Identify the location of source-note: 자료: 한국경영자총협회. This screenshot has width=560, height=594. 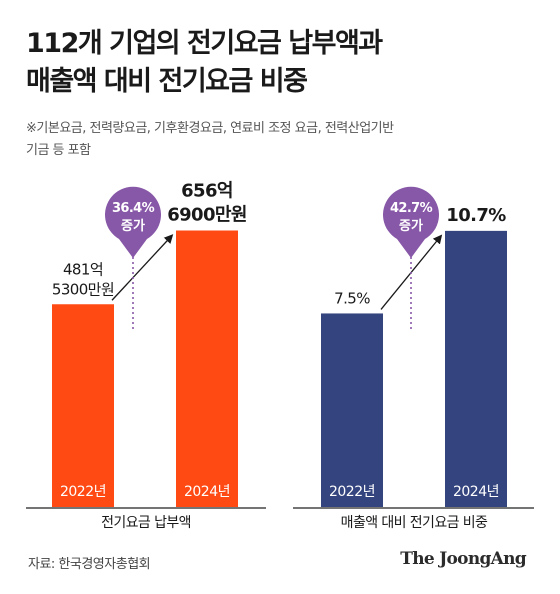
(89, 564).